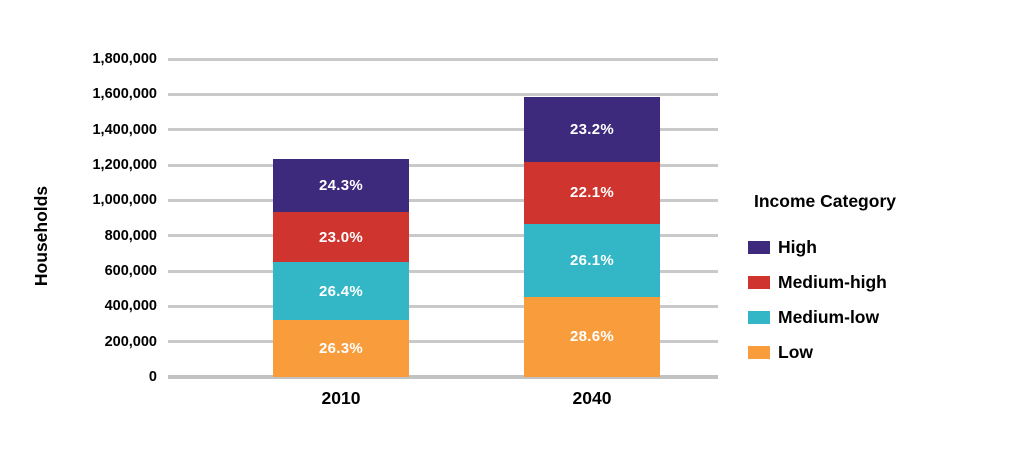 This screenshot has height=459, width=1020. I want to click on legend-label: Low, so click(795, 352).